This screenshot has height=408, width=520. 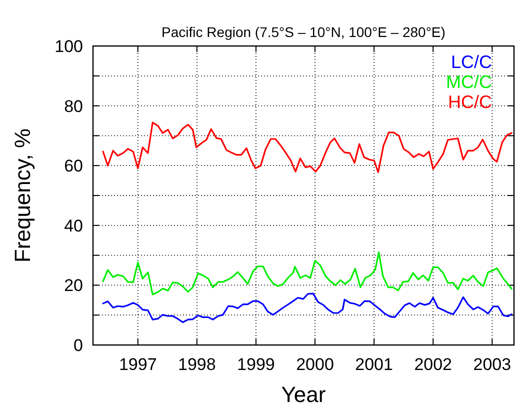 I want to click on y-tick-label: 20, so click(x=73, y=286).